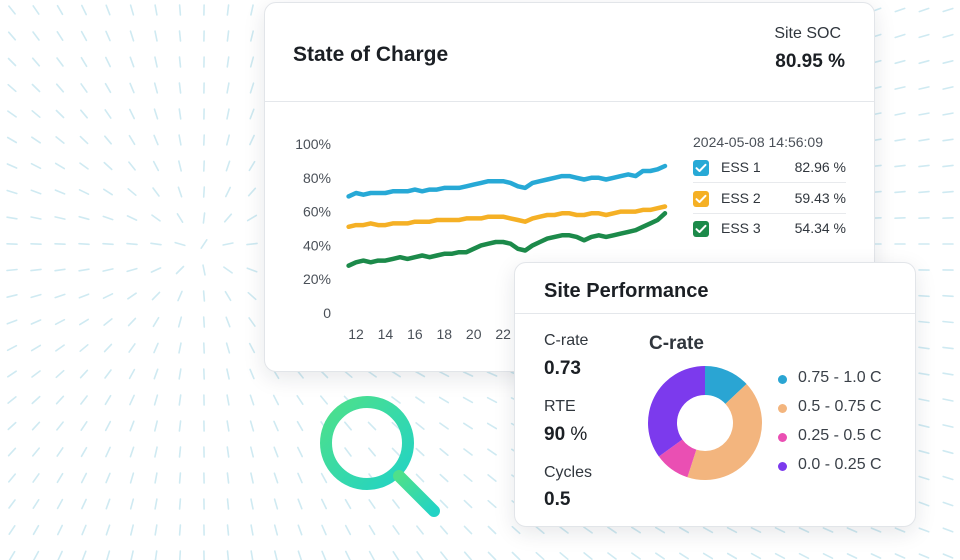 This screenshot has height=560, width=960. I want to click on x-tick-label: 12, so click(356, 334).